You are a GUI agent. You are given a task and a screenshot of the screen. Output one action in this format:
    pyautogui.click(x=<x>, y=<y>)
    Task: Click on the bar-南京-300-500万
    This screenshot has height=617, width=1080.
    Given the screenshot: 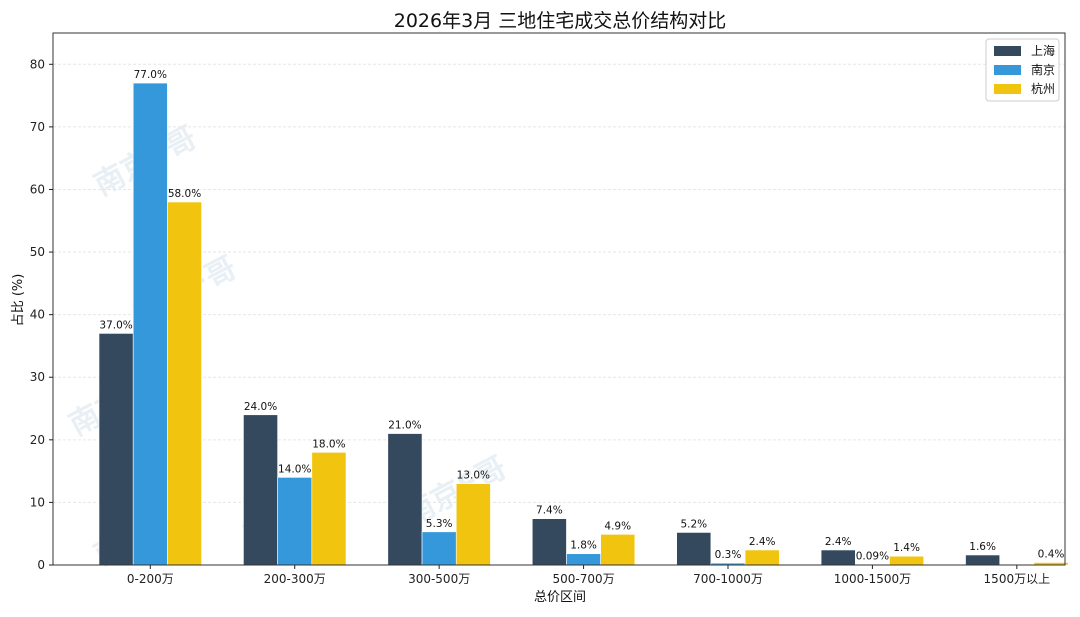 What is the action you would take?
    pyautogui.click(x=439, y=548)
    